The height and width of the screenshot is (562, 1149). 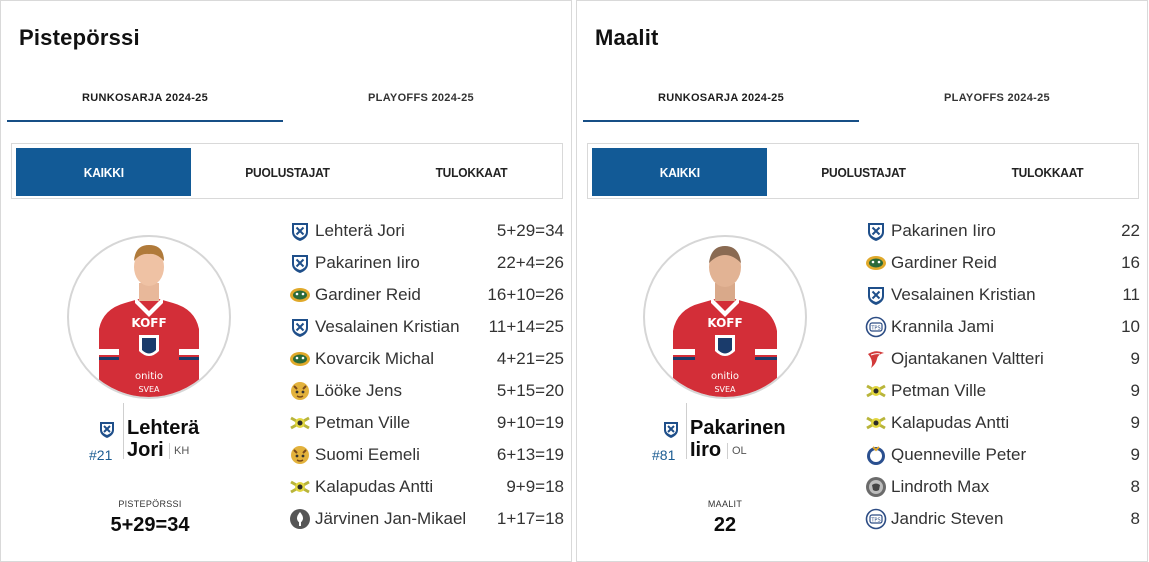 What do you see at coordinates (1002, 359) in the screenshot?
I see `list-item: Ojantakanen Valtteri 9` at bounding box center [1002, 359].